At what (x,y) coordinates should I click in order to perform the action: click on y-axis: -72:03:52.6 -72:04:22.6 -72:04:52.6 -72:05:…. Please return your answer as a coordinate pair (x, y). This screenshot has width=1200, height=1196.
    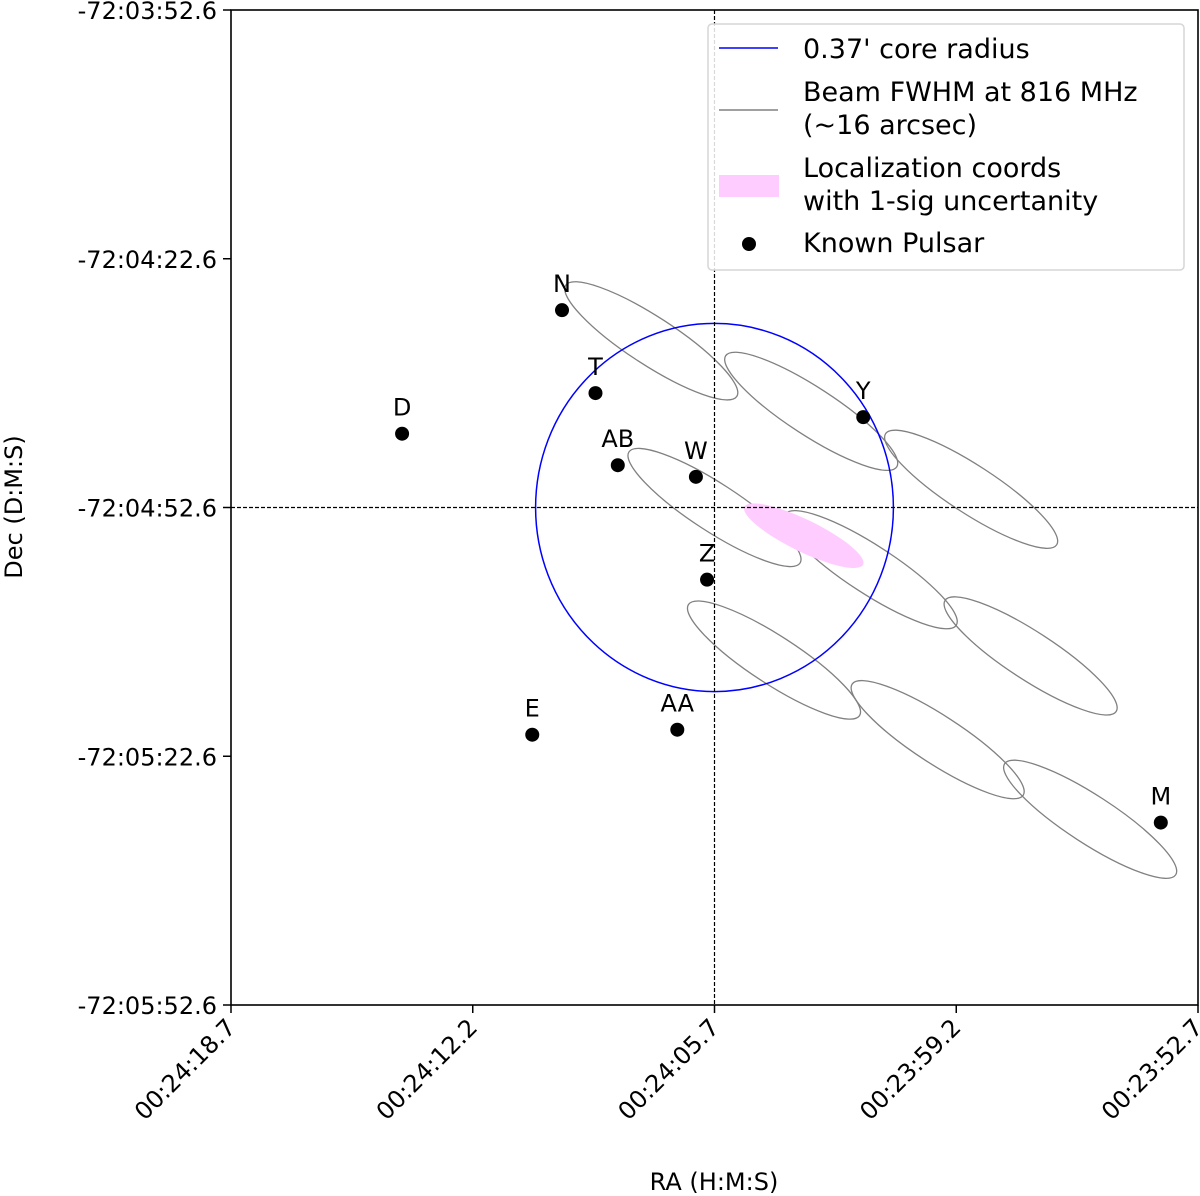
    Looking at the image, I should click on (154, 510).